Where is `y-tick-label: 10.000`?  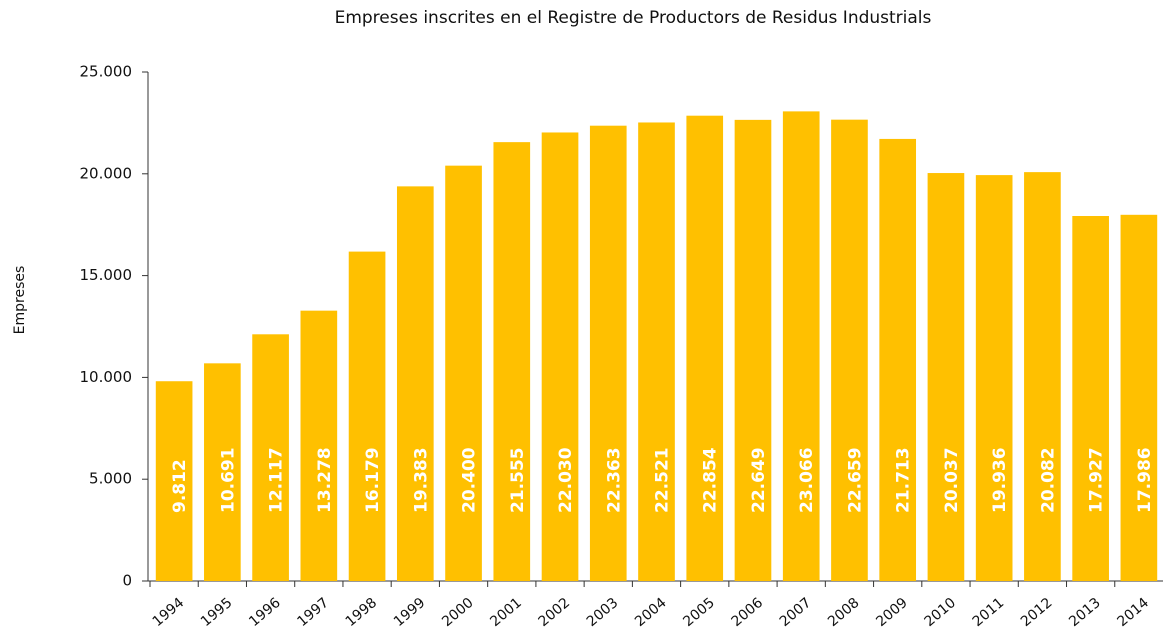
y-tick-label: 10.000 is located at coordinates (106, 377).